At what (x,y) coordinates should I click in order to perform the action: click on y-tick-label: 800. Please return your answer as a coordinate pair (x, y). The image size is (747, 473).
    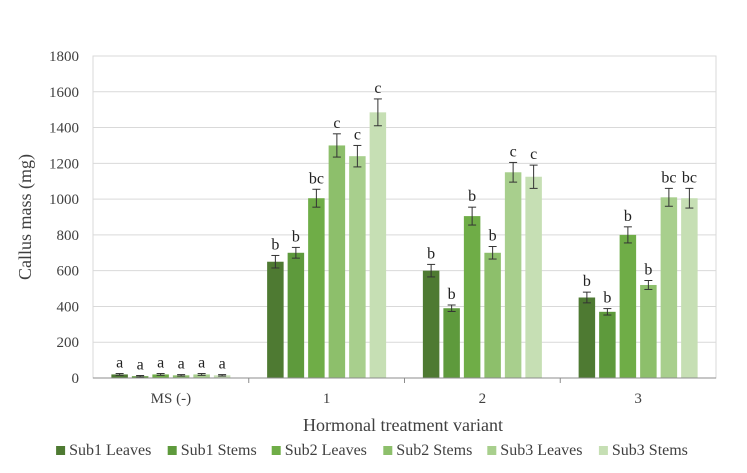
    Looking at the image, I should click on (68, 236).